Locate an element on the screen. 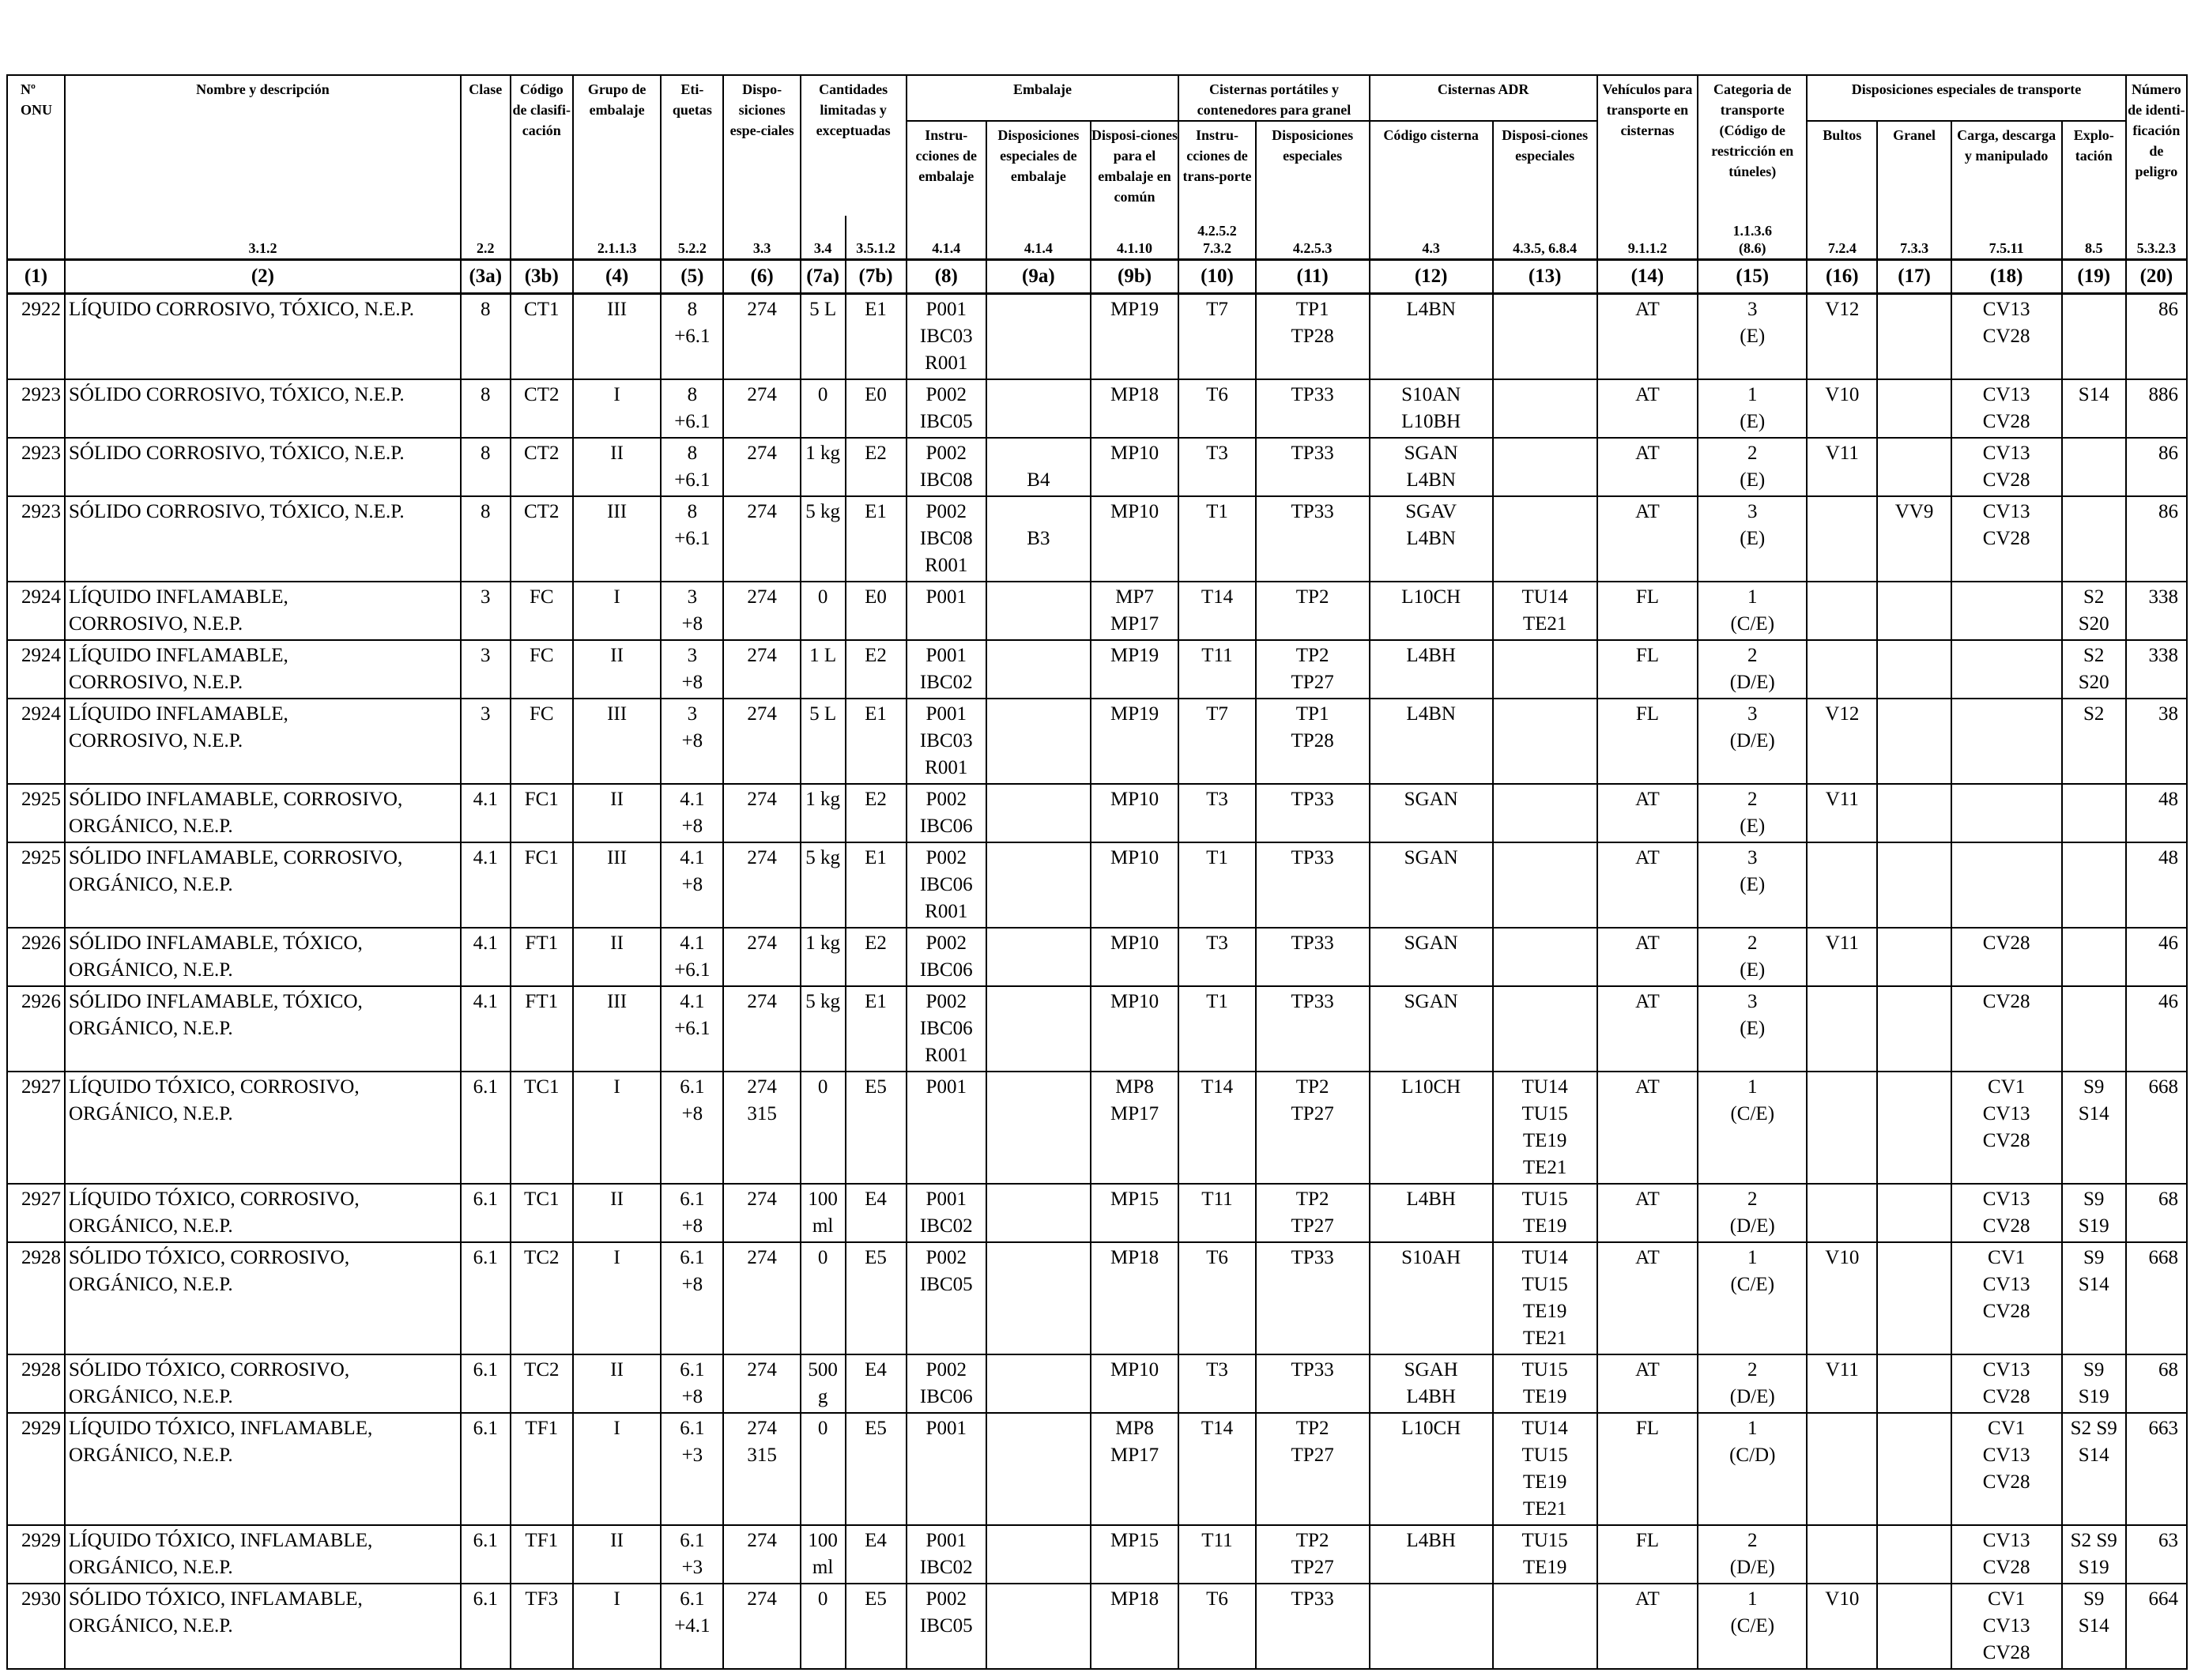 The height and width of the screenshot is (1680, 2194). cell-numero-peligro: 38 is located at coordinates (2156, 741).